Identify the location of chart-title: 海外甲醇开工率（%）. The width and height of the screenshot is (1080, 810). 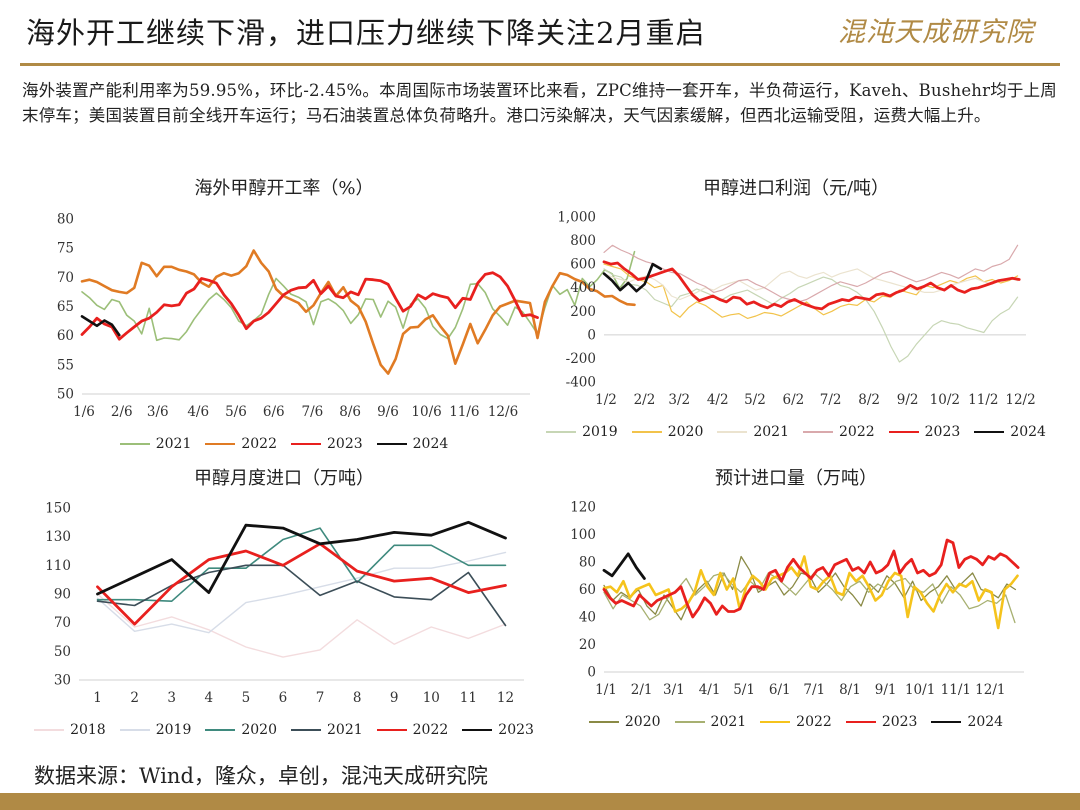
(284, 188).